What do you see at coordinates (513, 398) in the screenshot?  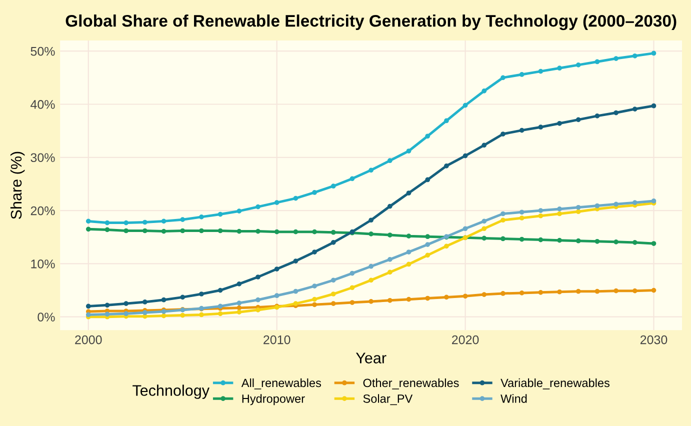 I see `legend-label: Wind` at bounding box center [513, 398].